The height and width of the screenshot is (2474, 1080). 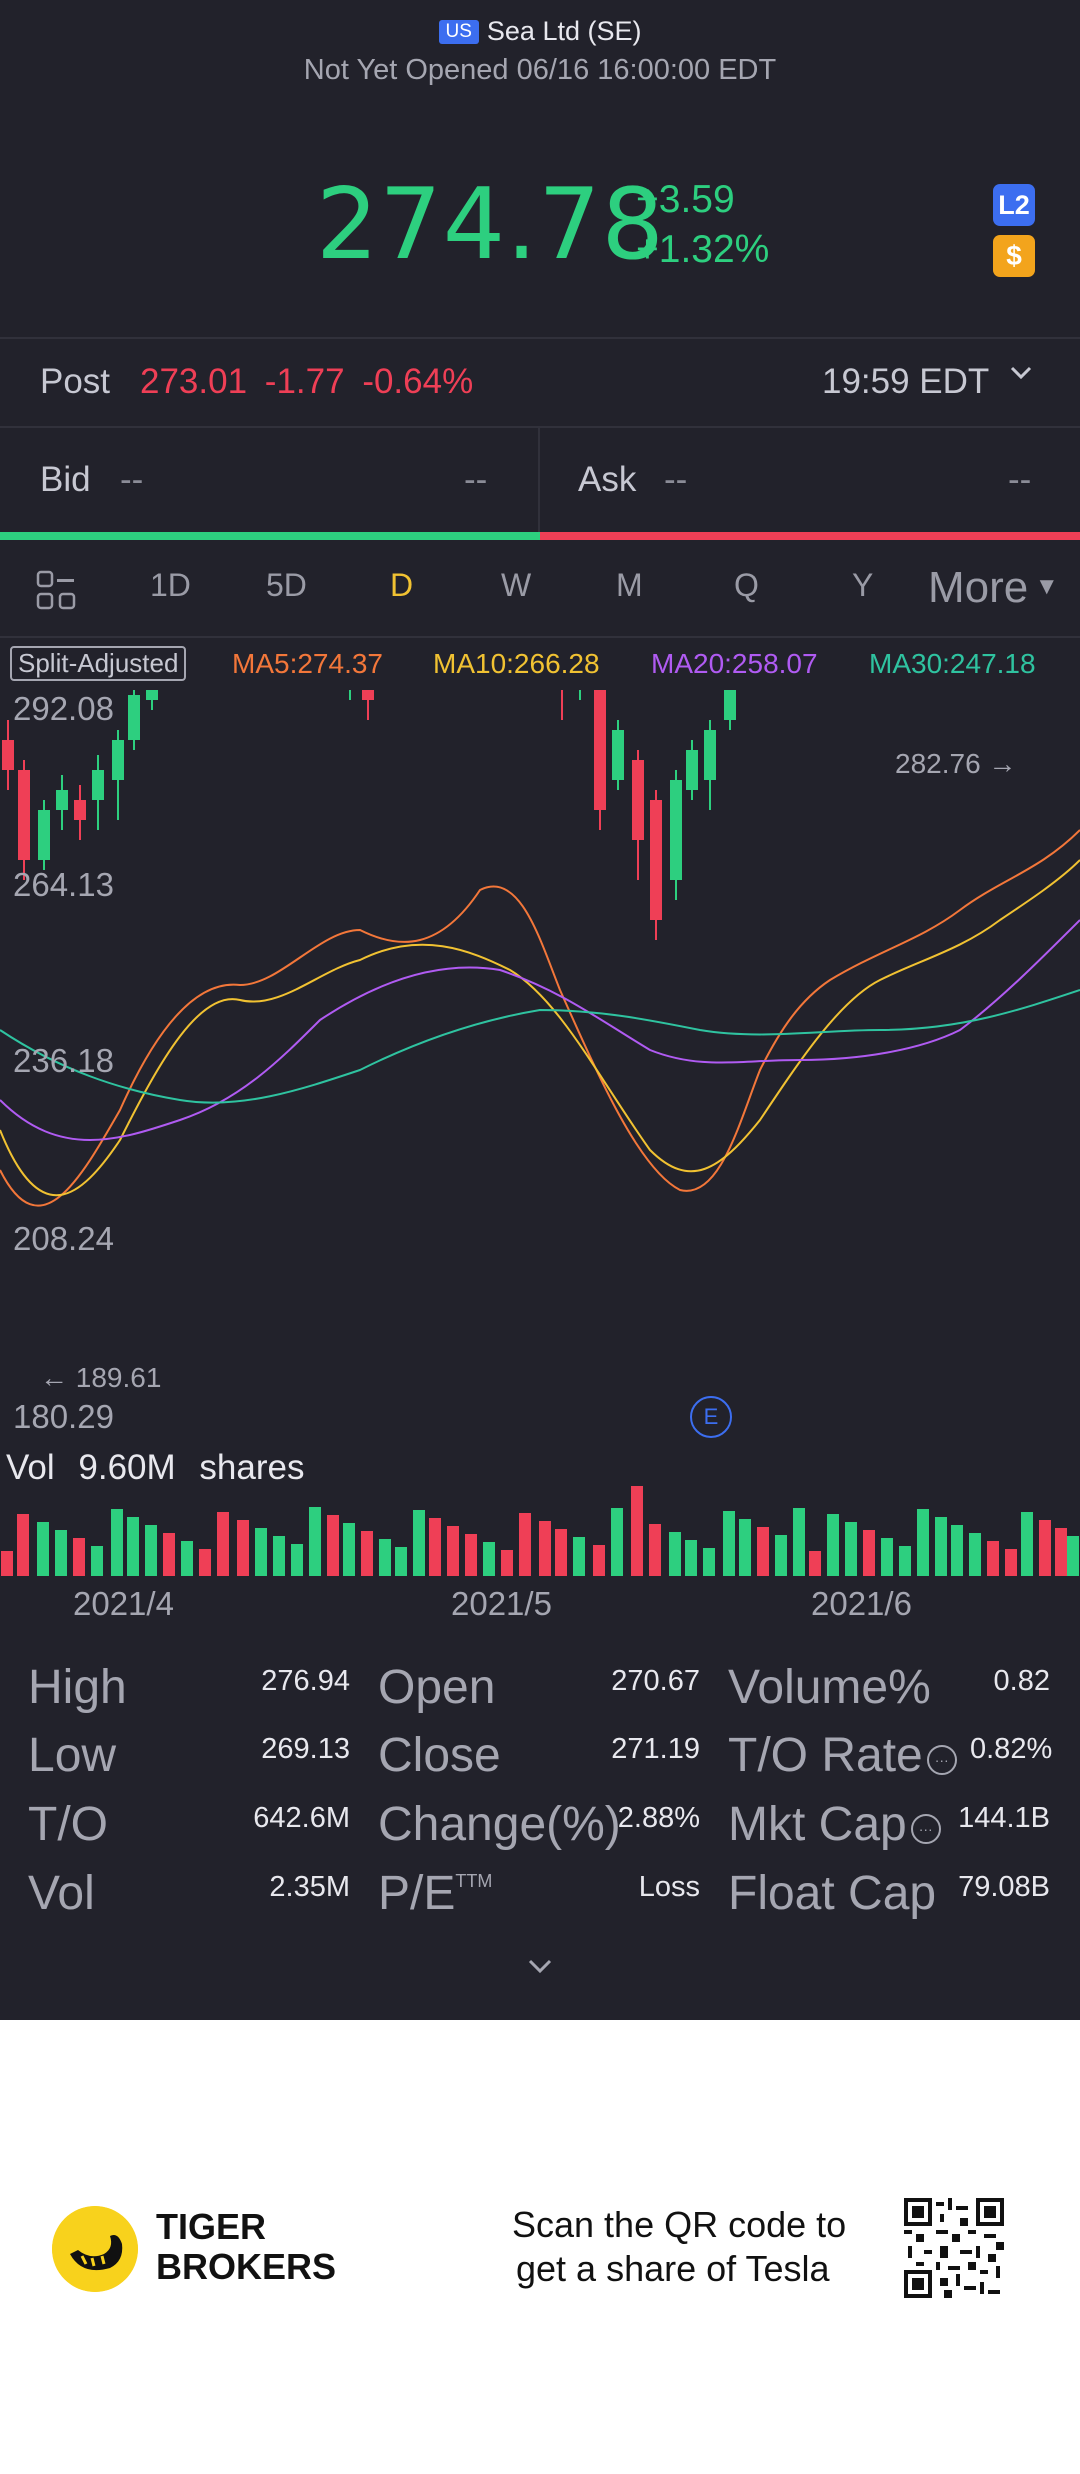 What do you see at coordinates (417, 1893) in the screenshot?
I see `pe-label: P/E` at bounding box center [417, 1893].